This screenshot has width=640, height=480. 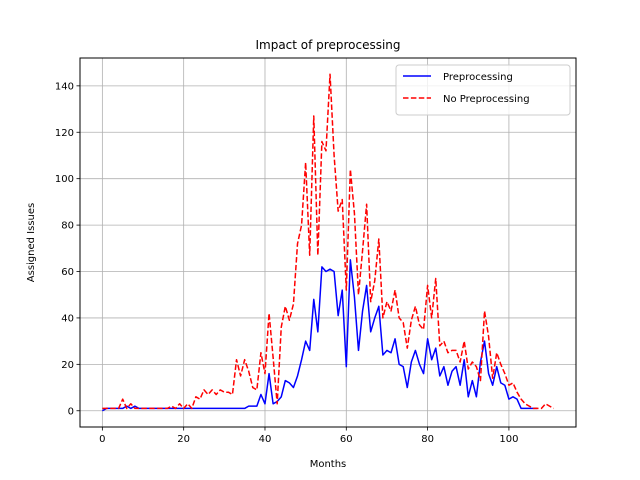 I want to click on y-tick-label: 0, so click(x=71, y=411).